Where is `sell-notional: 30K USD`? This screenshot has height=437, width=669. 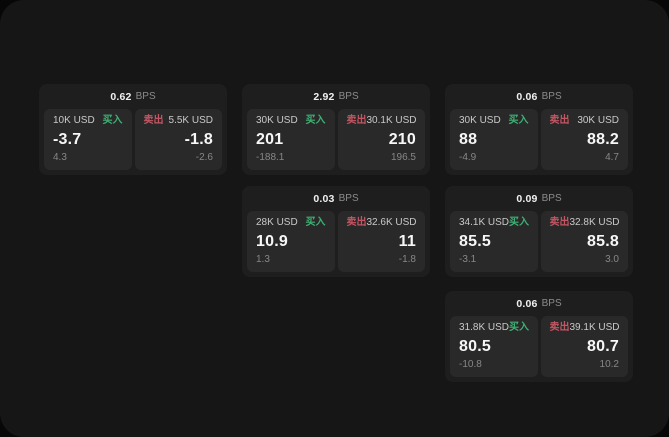 sell-notional: 30K USD is located at coordinates (598, 120).